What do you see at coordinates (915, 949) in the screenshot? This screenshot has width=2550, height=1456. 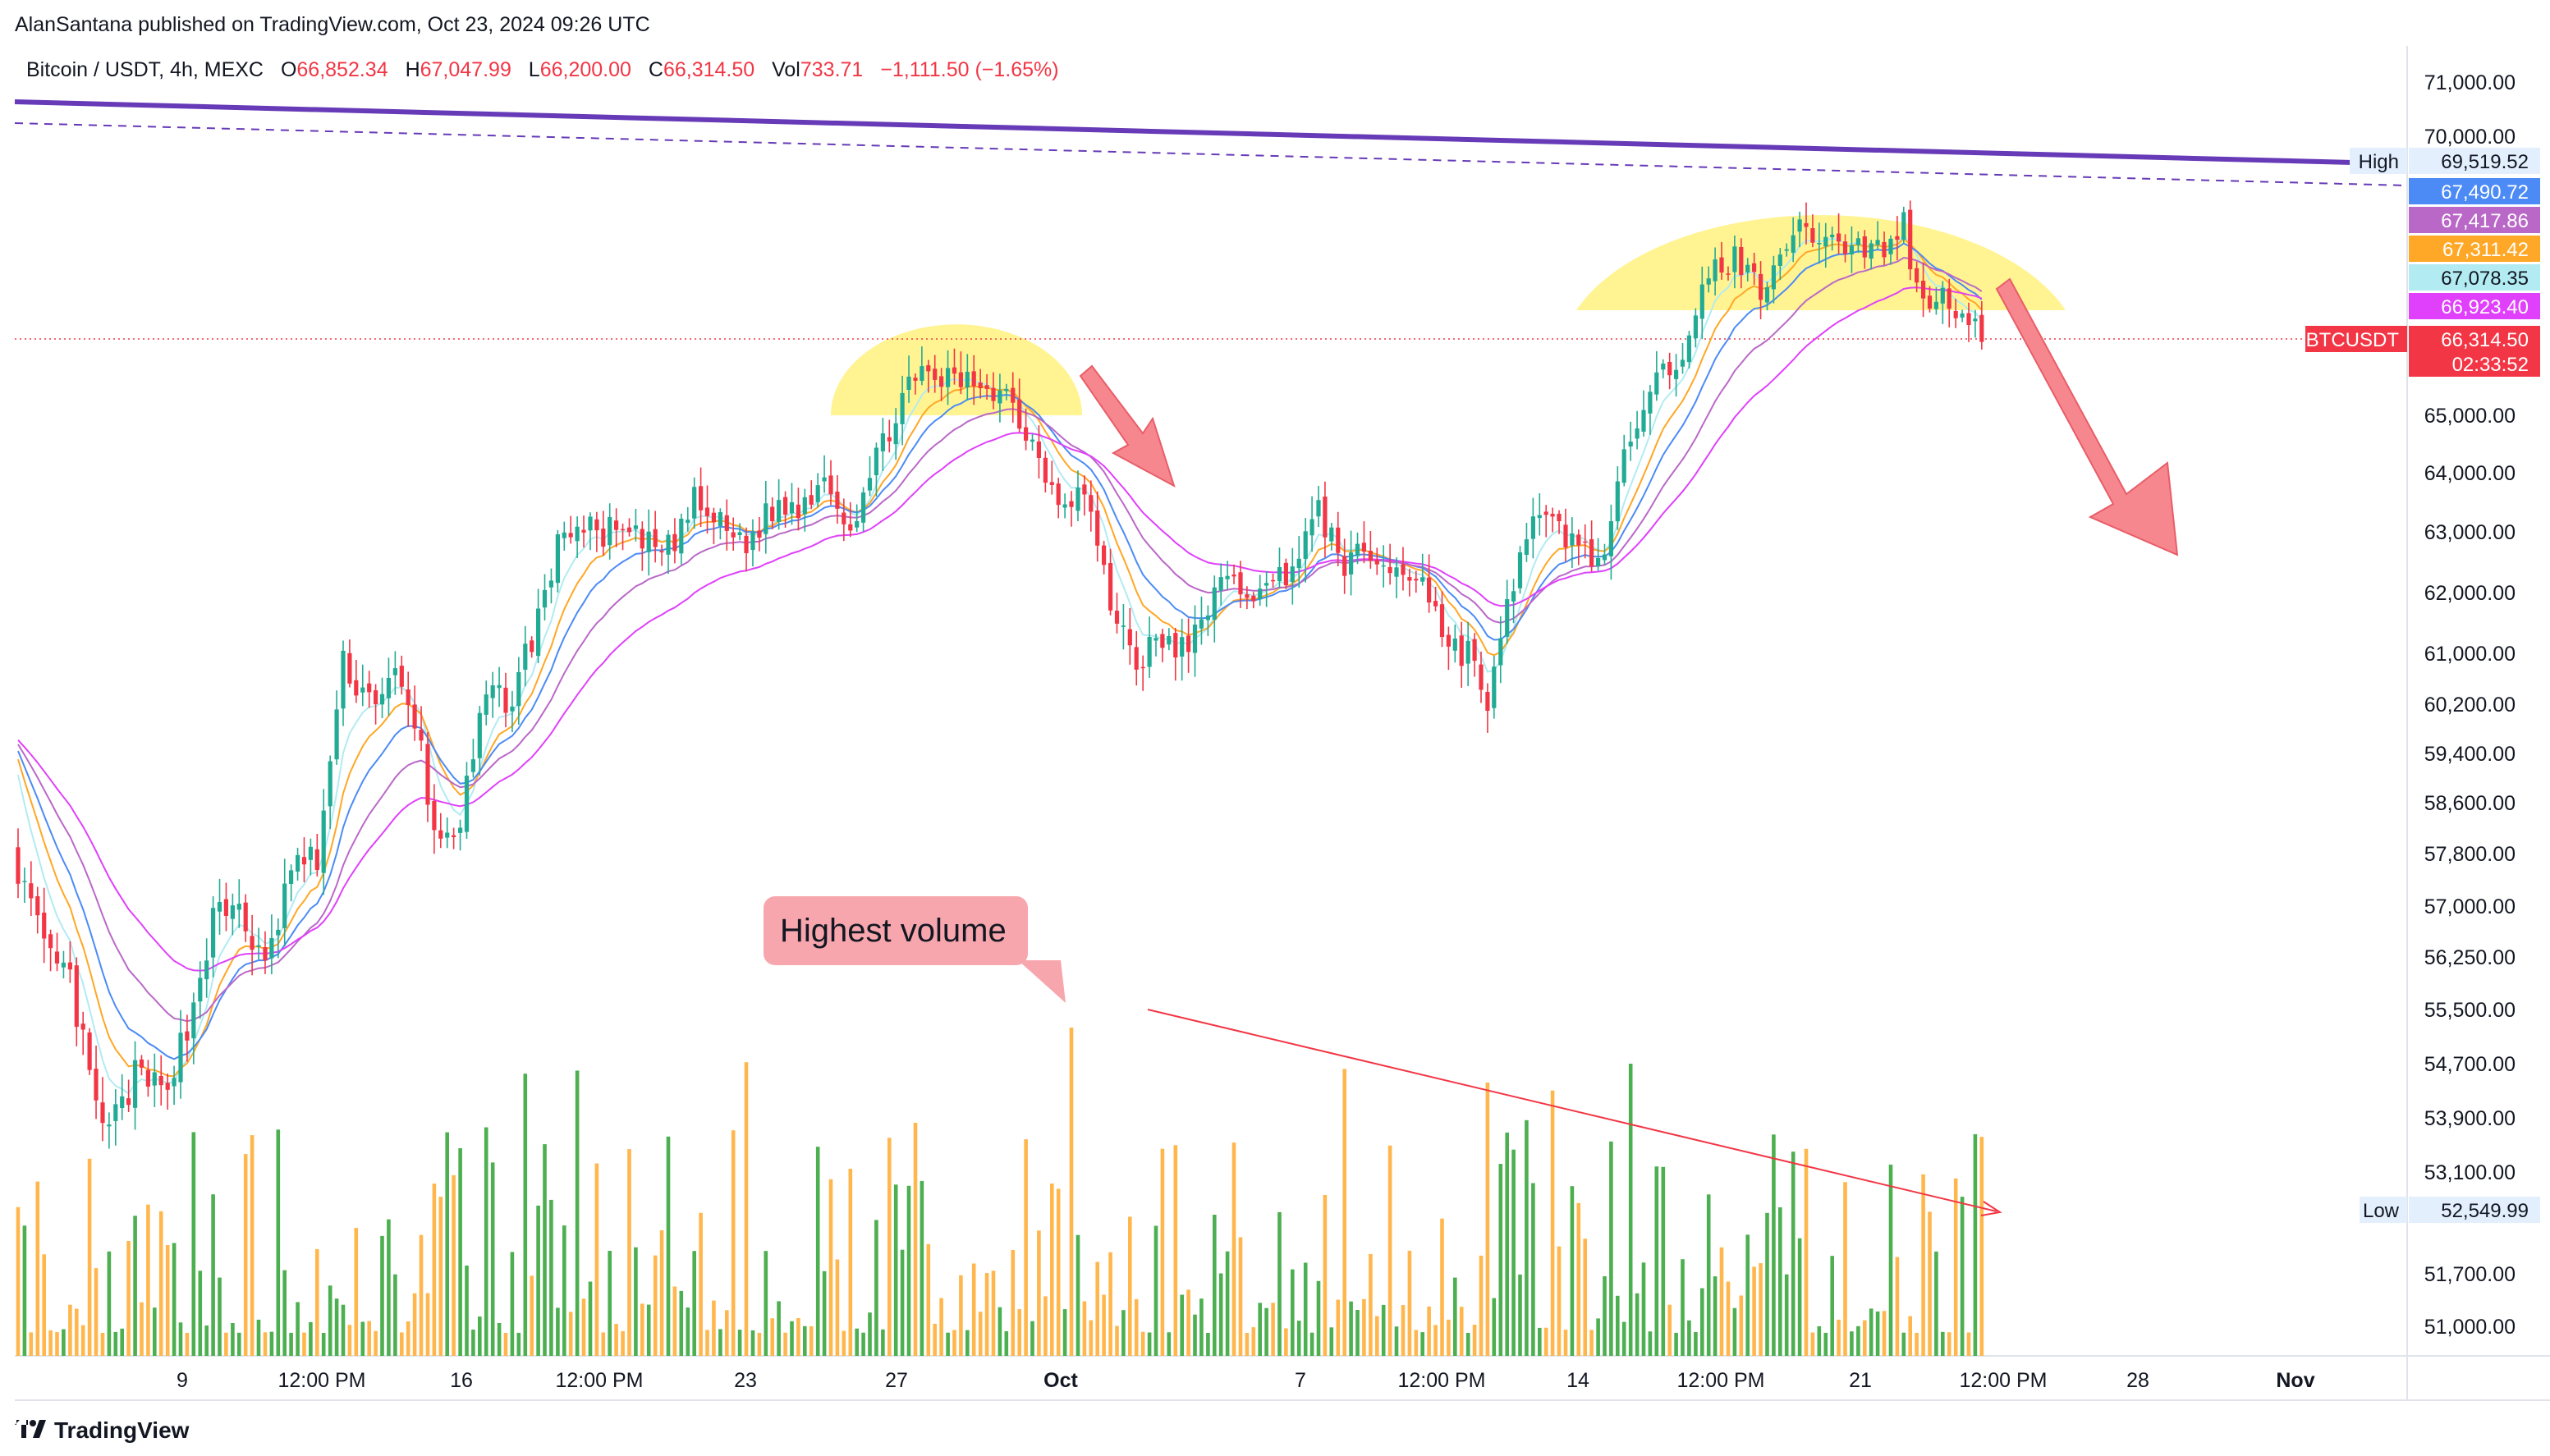 I see `highest-volume-callout: Highest volume` at bounding box center [915, 949].